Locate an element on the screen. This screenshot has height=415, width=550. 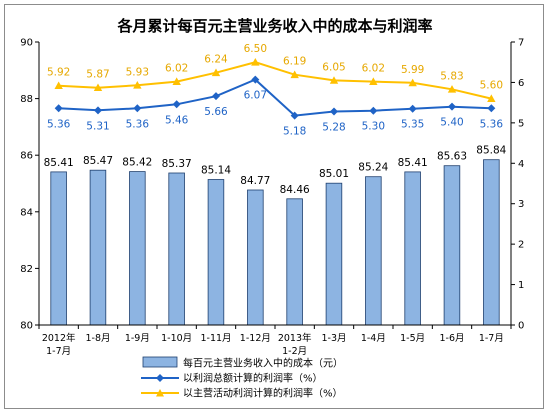
bar-data-label: 85.37 is located at coordinates (177, 164).